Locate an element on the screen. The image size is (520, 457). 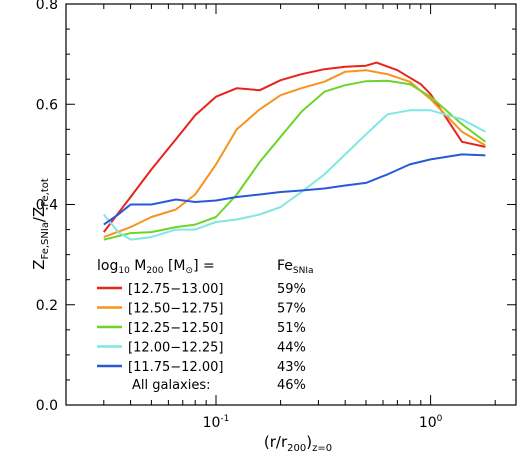
y-tick-label: 0.8 is located at coordinates (47, 6).